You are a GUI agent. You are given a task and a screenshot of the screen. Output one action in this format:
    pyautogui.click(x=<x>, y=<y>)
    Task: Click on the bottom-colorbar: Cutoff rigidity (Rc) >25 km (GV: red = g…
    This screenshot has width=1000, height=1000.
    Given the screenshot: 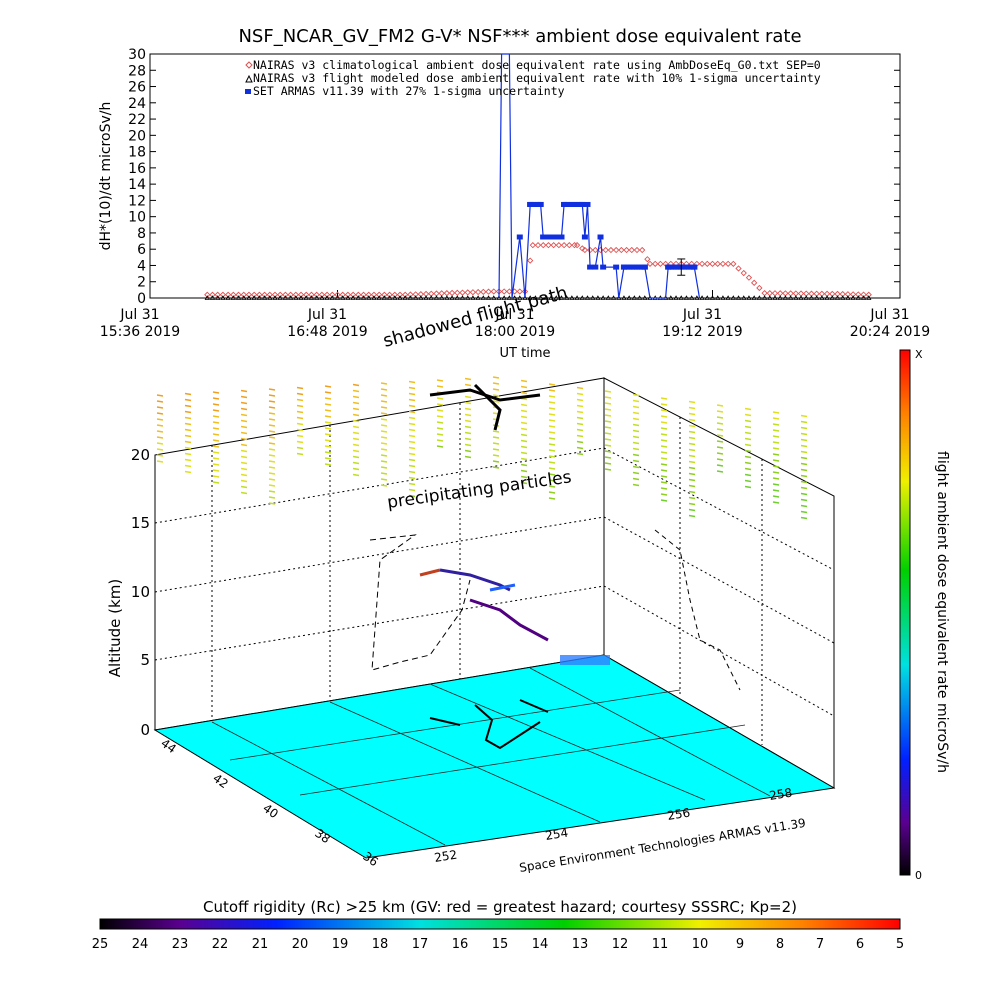 What is the action you would take?
    pyautogui.click(x=498, y=925)
    